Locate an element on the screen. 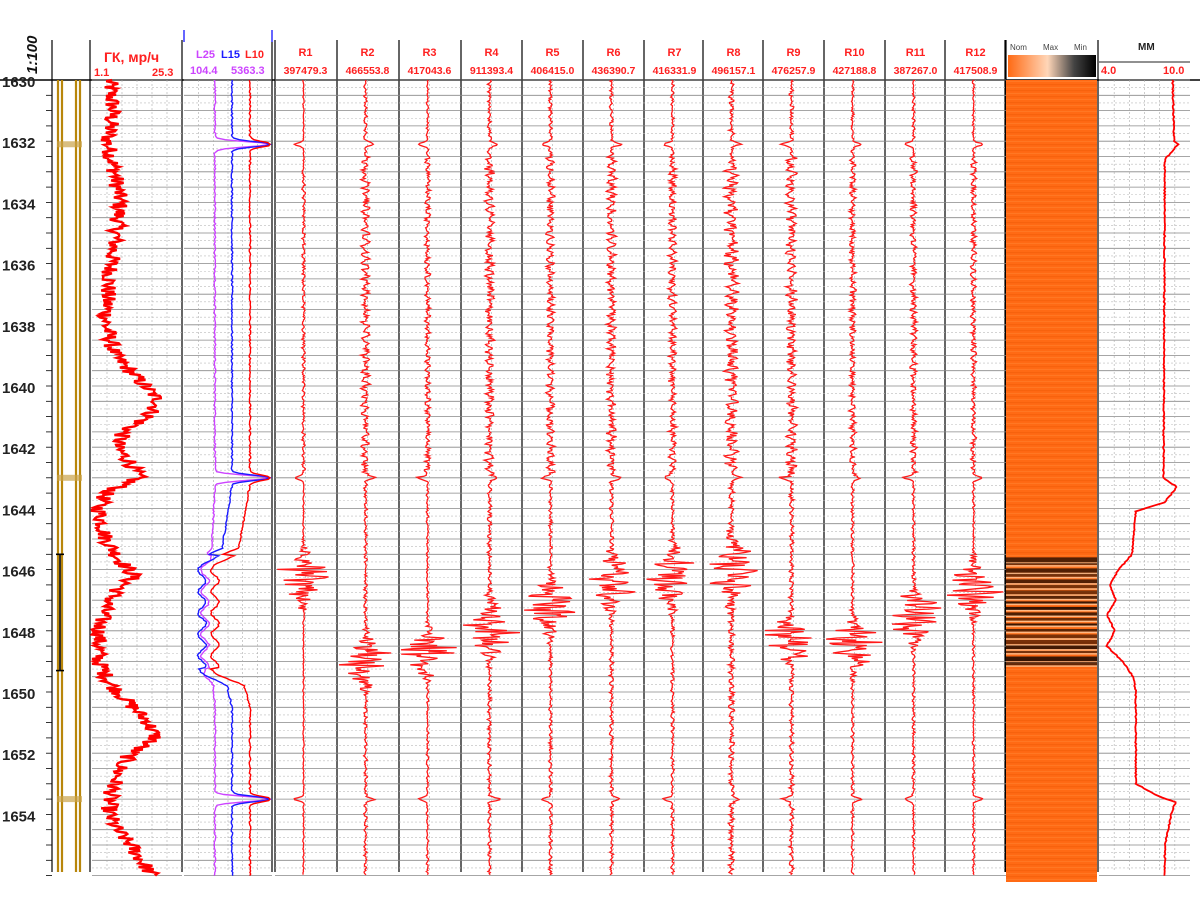 This screenshot has width=1200, height=900. r2-title: R2 is located at coordinates (367, 53).